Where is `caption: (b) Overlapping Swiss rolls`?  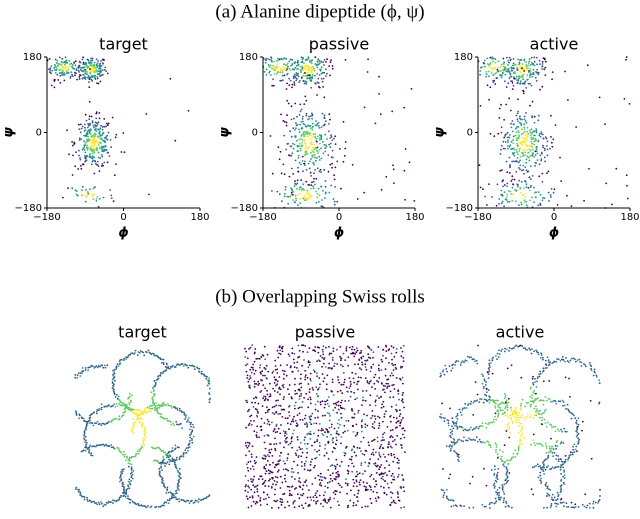
caption: (b) Overlapping Swiss rolls is located at coordinates (320, 296).